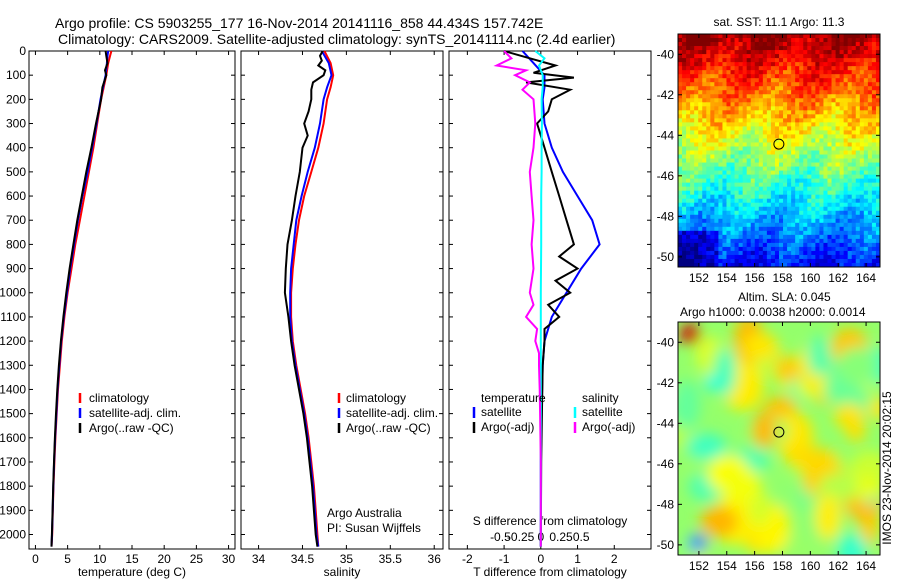 The height and width of the screenshot is (580, 900). What do you see at coordinates (376, 398) in the screenshot?
I see `legend-label-climatology: climatology` at bounding box center [376, 398].